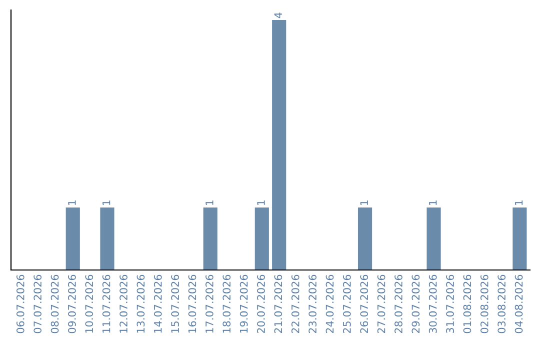 The height and width of the screenshot is (340, 540). What do you see at coordinates (432, 304) in the screenshot?
I see `x-tick-label: 30.07.2026` at bounding box center [432, 304].